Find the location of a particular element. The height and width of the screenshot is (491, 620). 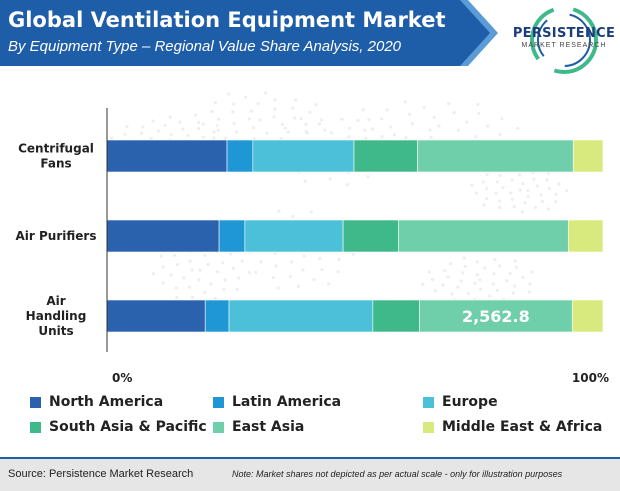

bar-air-purifiers-europe is located at coordinates (294, 236).